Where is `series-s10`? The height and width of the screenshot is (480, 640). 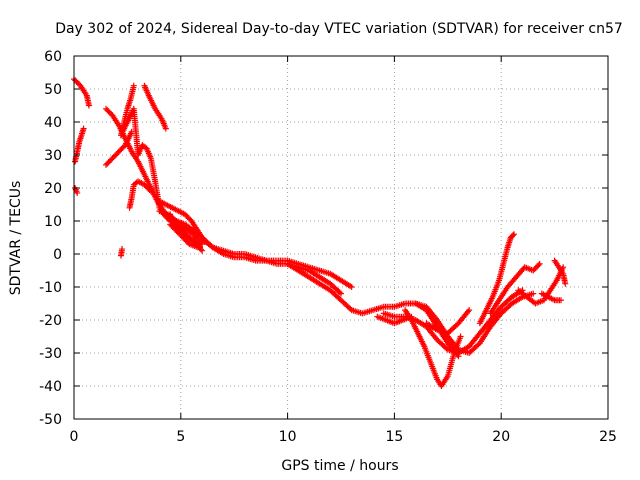 series-s10 is located at coordinates (121, 252).